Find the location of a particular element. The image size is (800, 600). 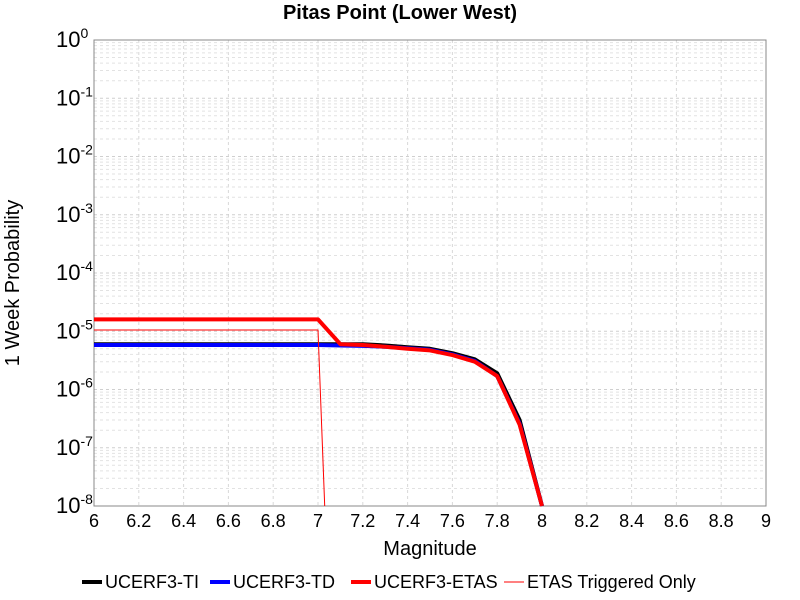

y-tick-label: 10⁻⁸ is located at coordinates (74, 504).